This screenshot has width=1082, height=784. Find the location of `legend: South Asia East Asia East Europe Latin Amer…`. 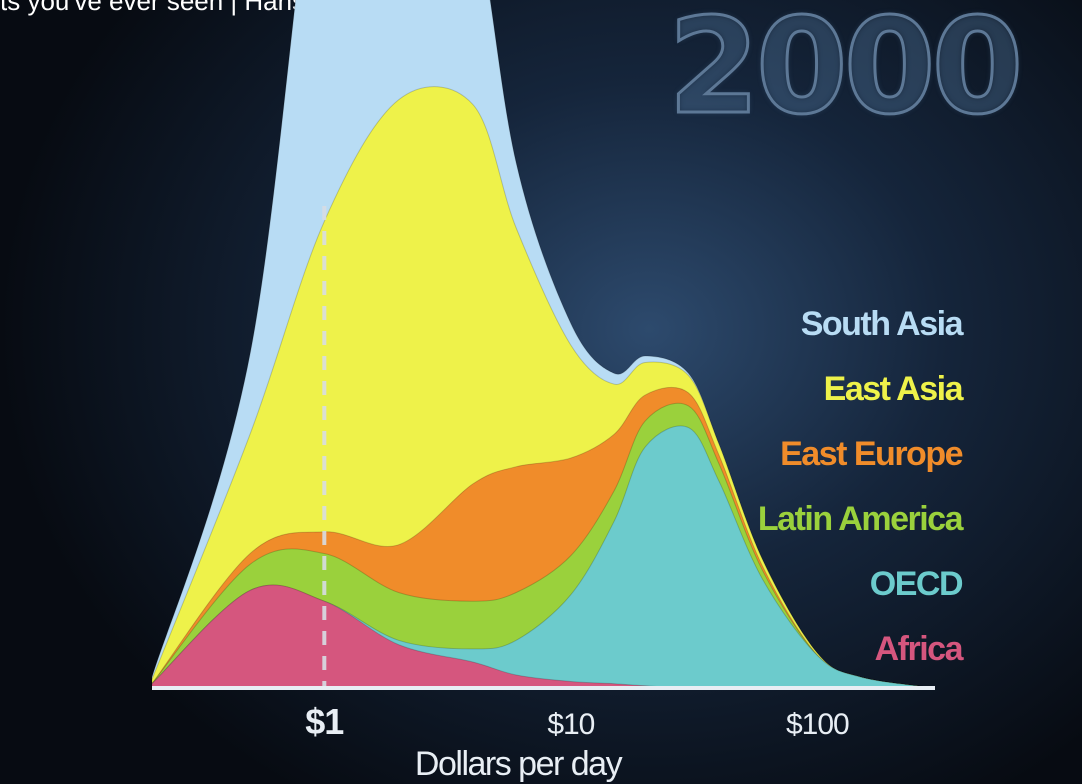

legend: South Asia East Asia East Europe Latin Amer… is located at coordinates (852, 487).